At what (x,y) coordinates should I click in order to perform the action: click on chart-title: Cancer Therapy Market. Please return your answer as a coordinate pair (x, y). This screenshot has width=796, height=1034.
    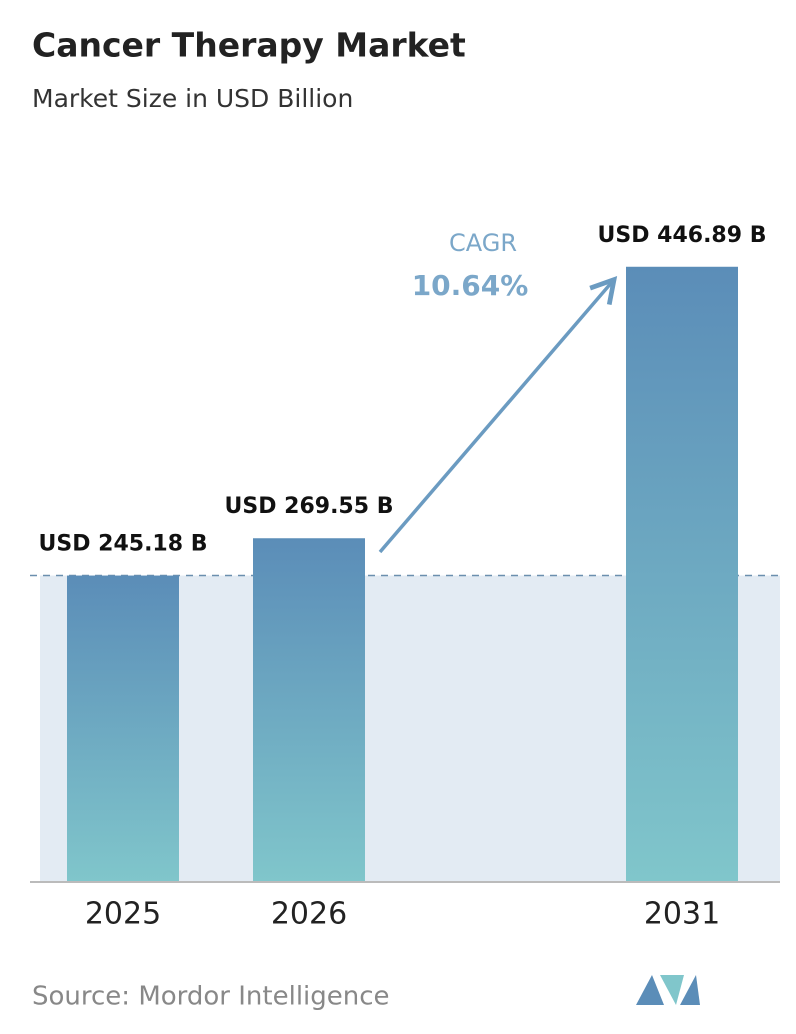
    Looking at the image, I should click on (249, 45).